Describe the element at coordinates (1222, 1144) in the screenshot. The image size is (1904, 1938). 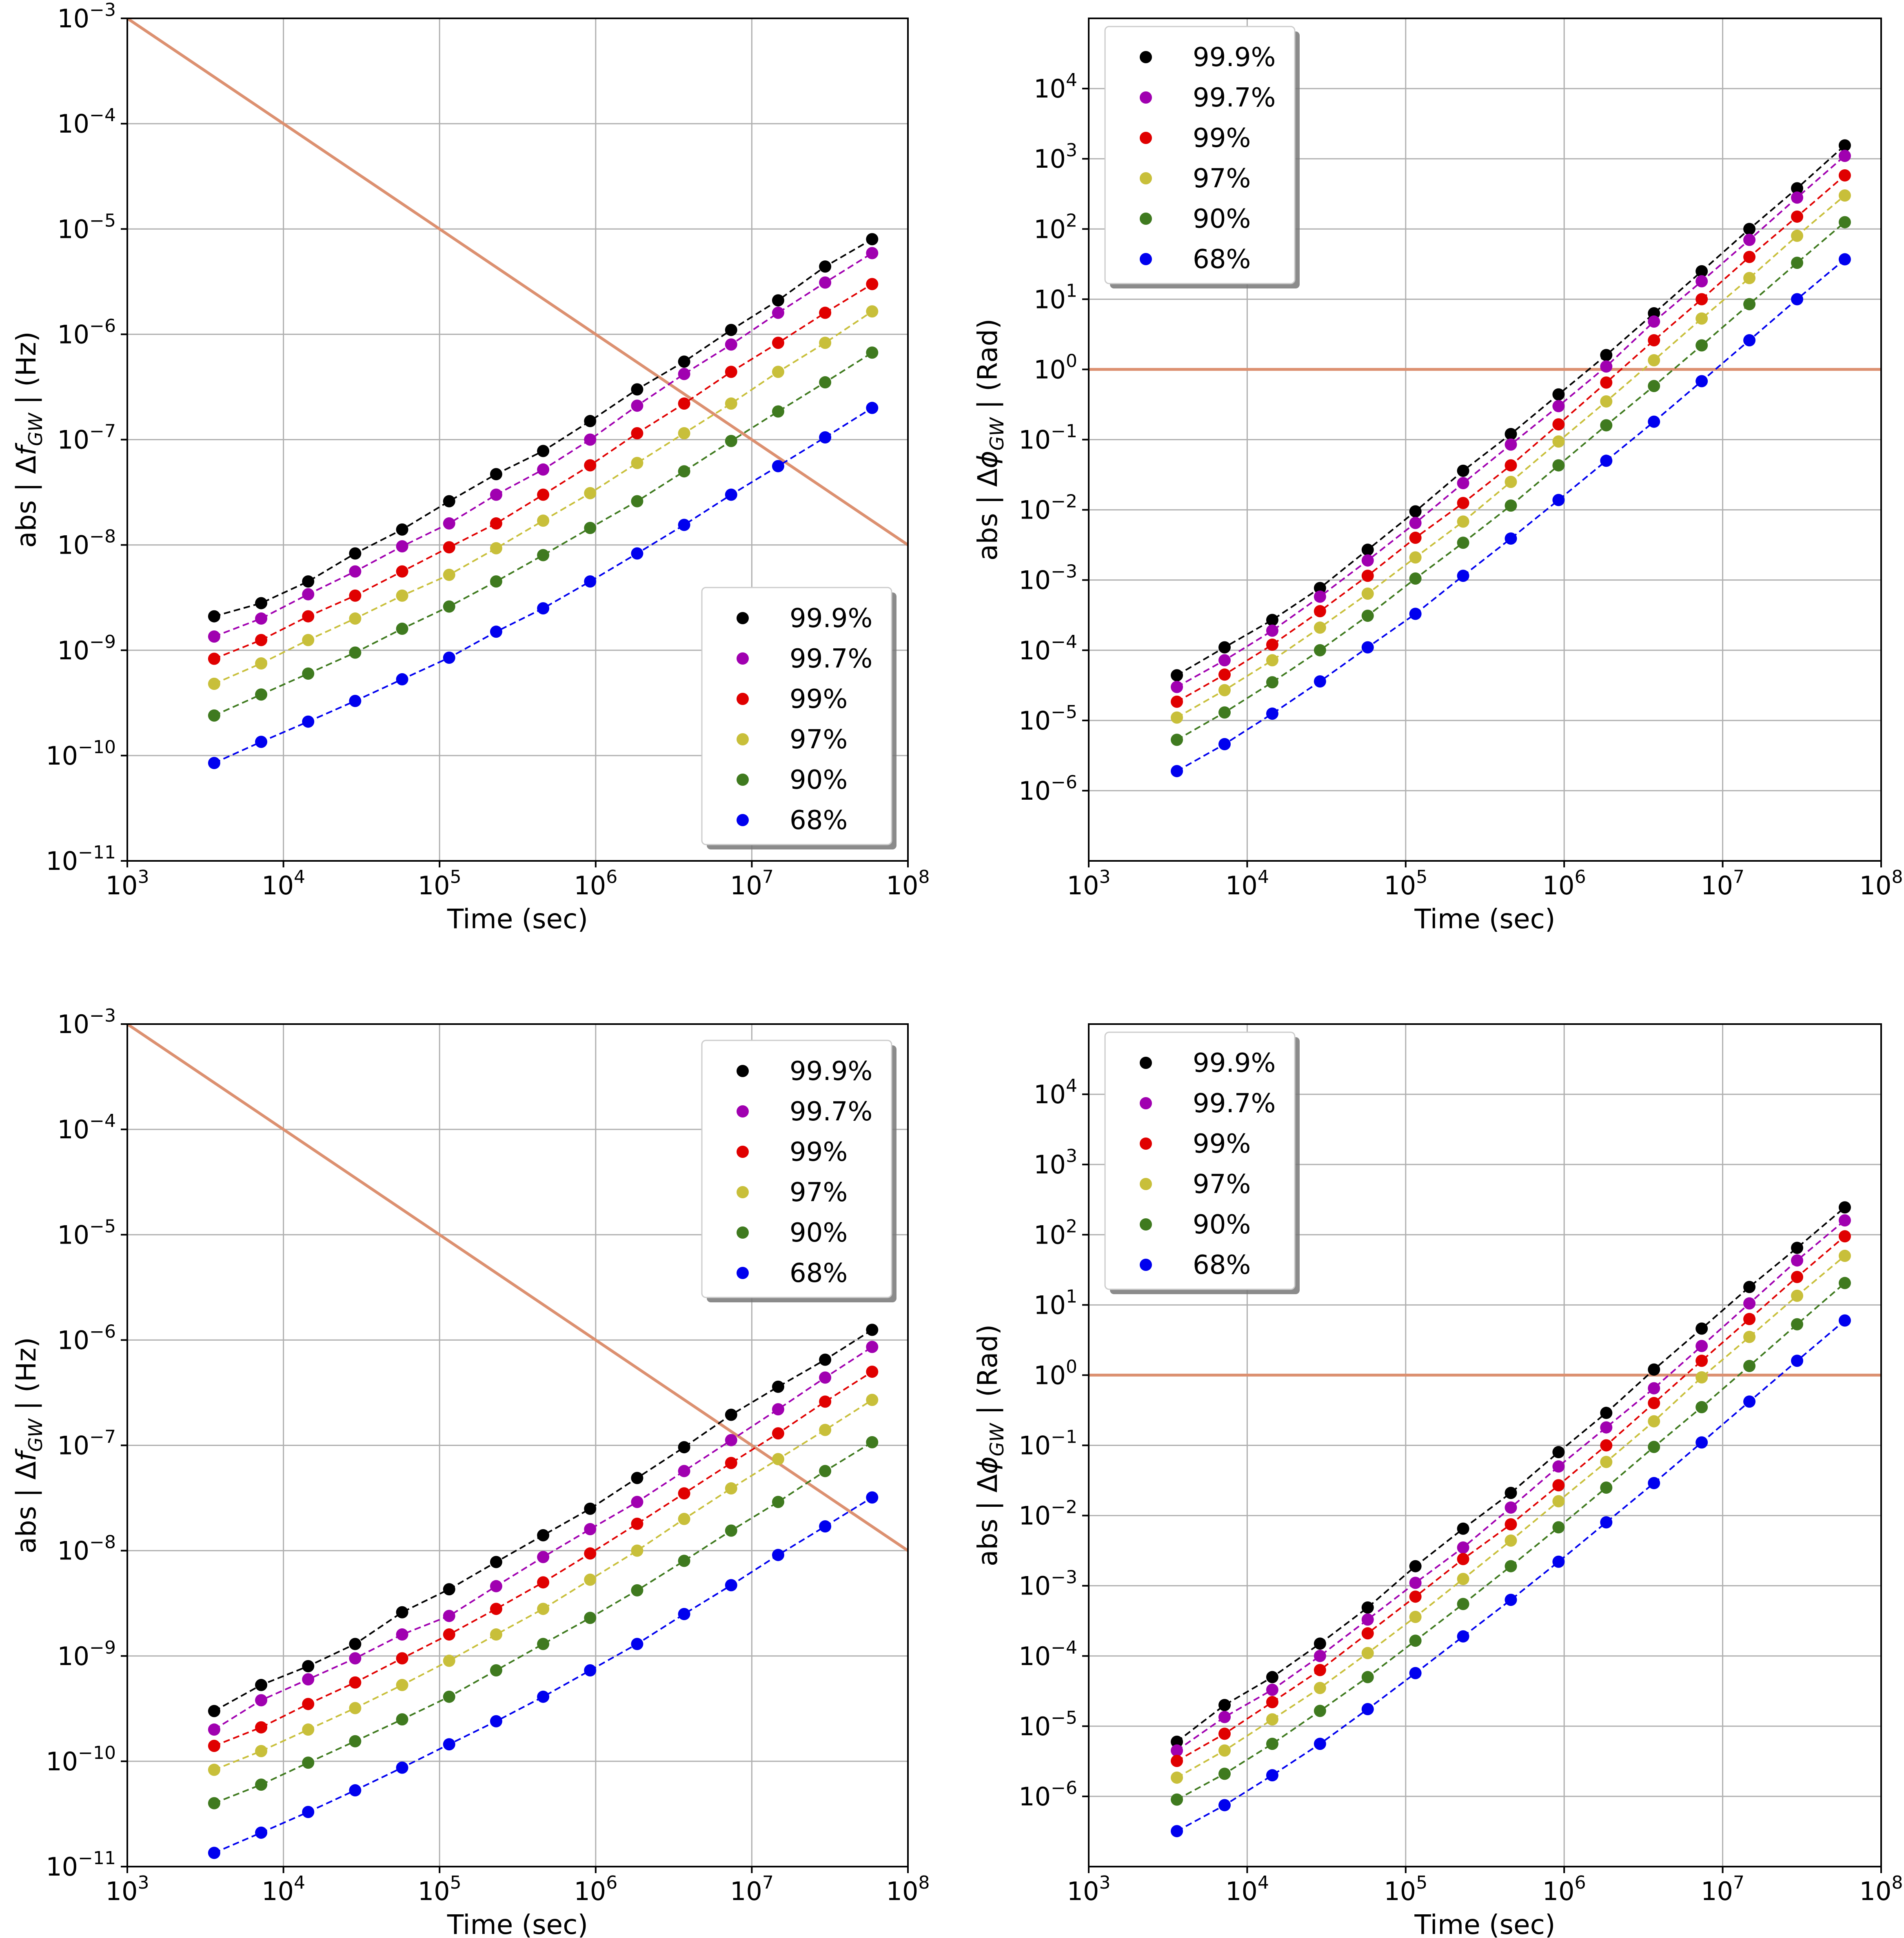
I see `legend-label: 99%` at that location.